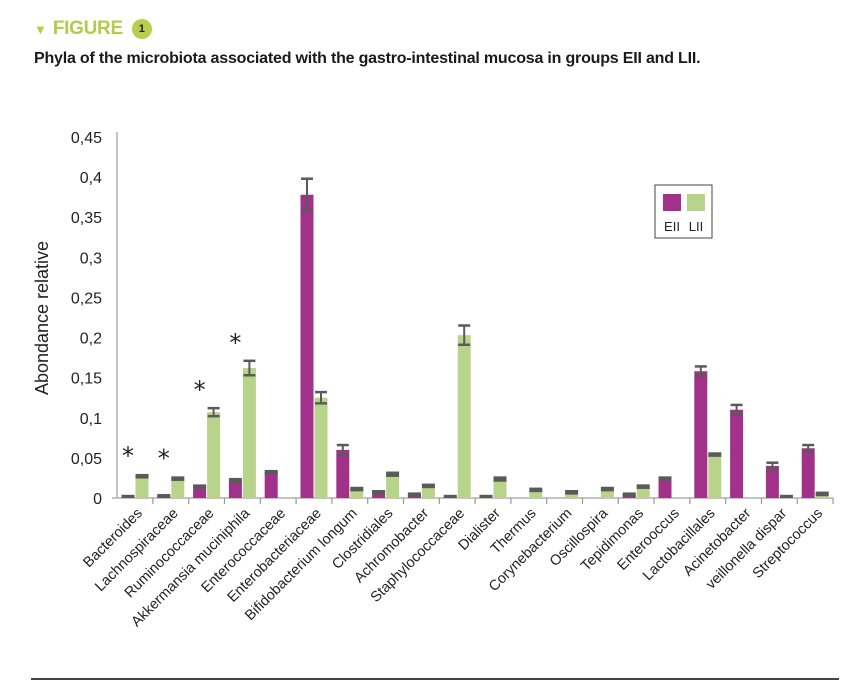  I want to click on y-tick-label: 0,1, so click(91, 419).